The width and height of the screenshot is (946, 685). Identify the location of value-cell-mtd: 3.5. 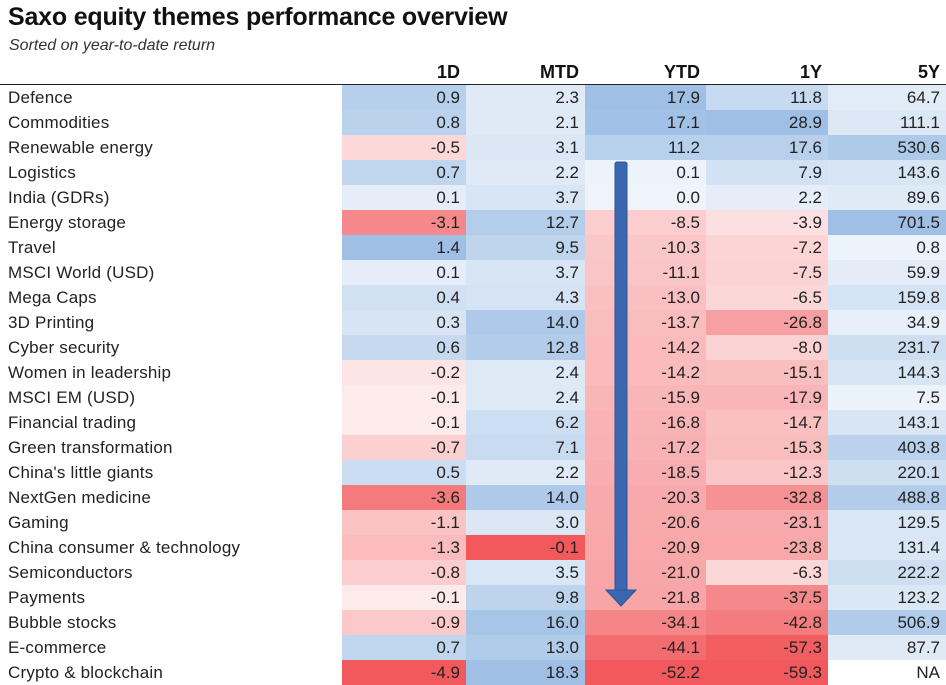
(525, 572).